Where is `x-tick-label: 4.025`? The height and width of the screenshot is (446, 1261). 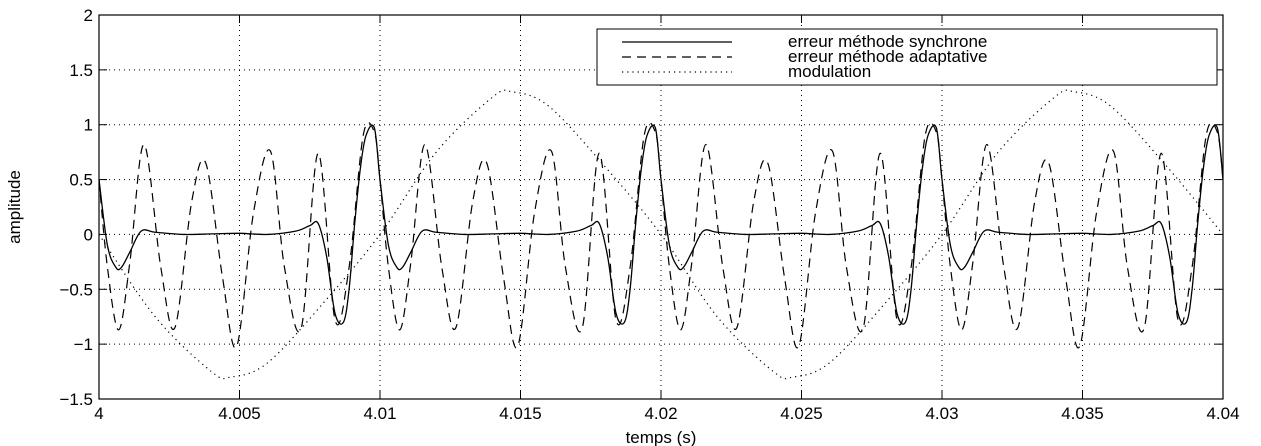 x-tick-label: 4.025 is located at coordinates (801, 413).